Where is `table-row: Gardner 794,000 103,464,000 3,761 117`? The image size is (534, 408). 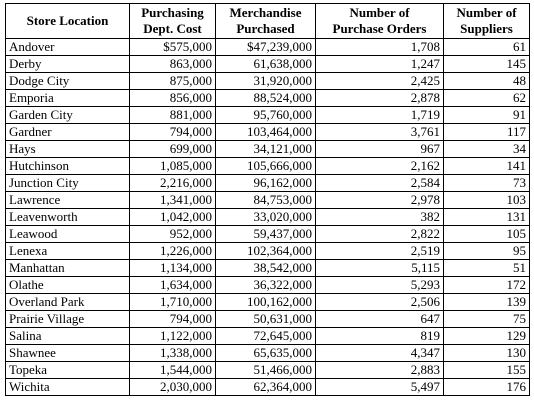 table-row: Gardner 794,000 103,464,000 3,761 117 is located at coordinates (267, 132).